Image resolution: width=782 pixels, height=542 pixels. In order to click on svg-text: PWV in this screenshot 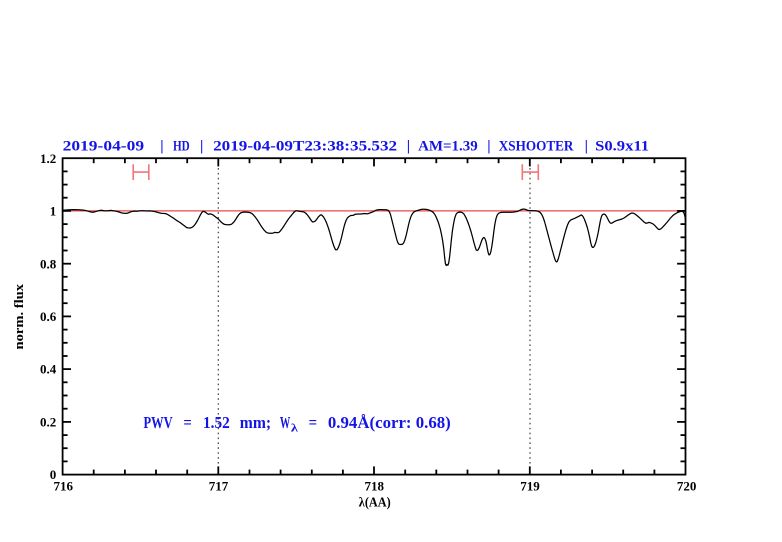, I will do `click(158, 422)`.